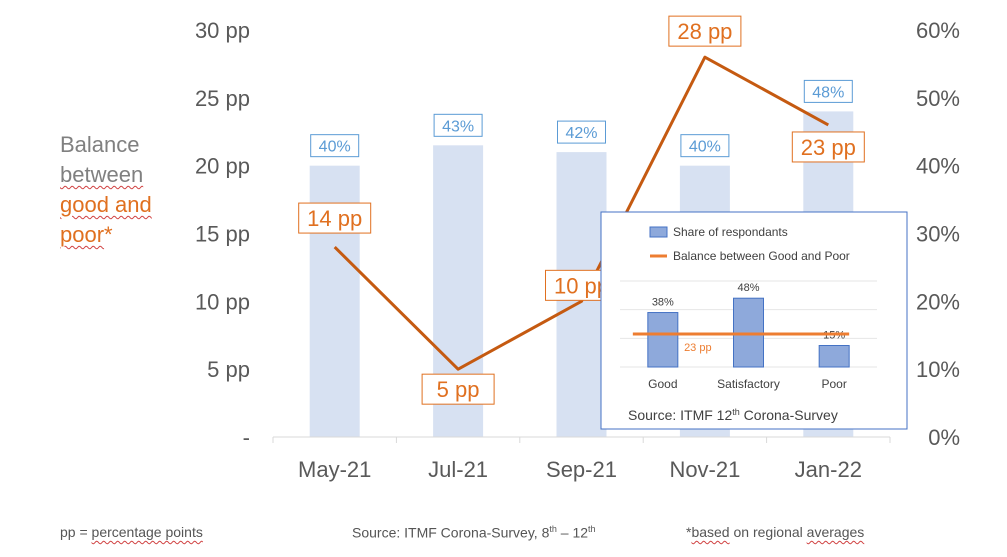 The height and width of the screenshot is (557, 1007). I want to click on footer-note-left: pp = percentage points, so click(131, 532).